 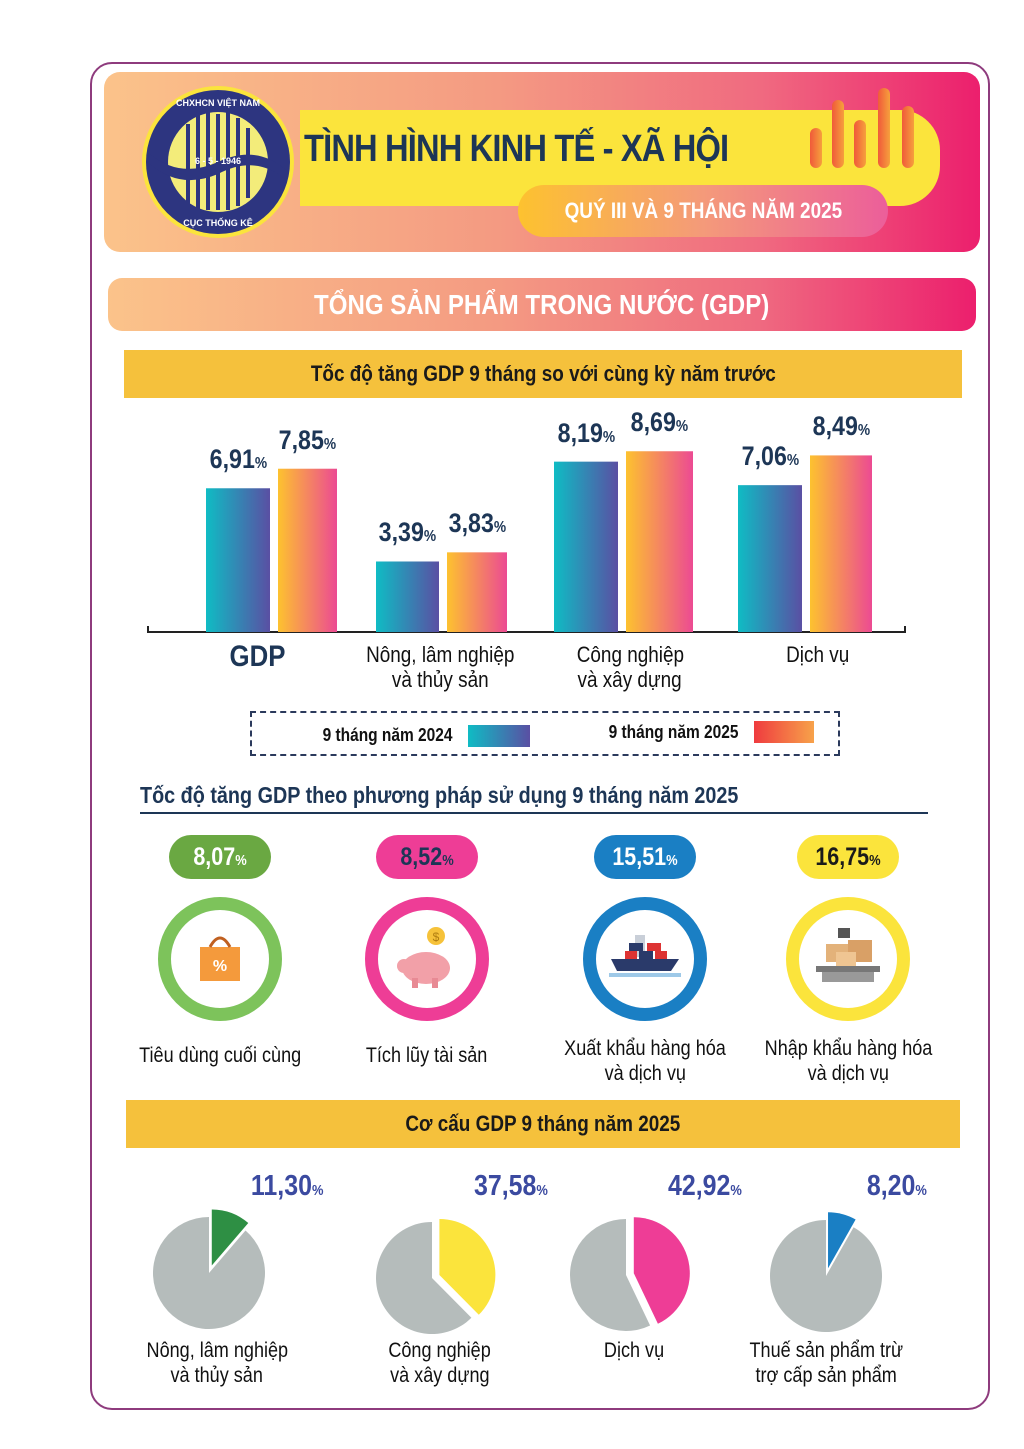 What do you see at coordinates (630, 667) in the screenshot?
I see `category-label: Công nghiệp và xây dựng` at bounding box center [630, 667].